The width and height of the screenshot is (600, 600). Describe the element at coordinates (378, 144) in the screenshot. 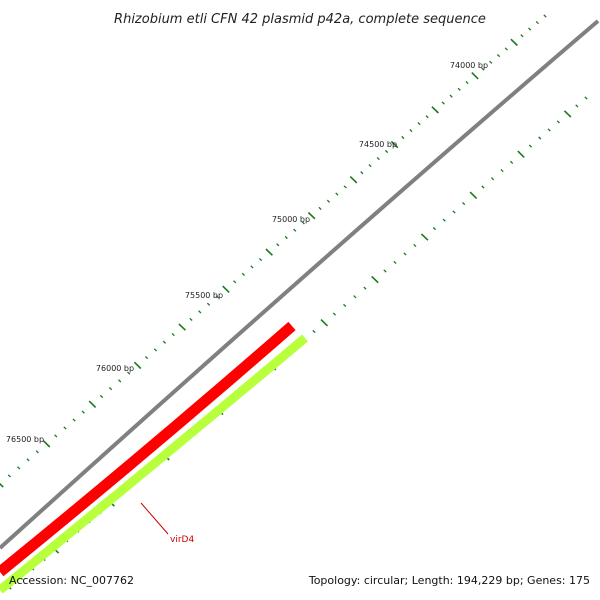

I see `tick-label: 74500 bp` at that location.